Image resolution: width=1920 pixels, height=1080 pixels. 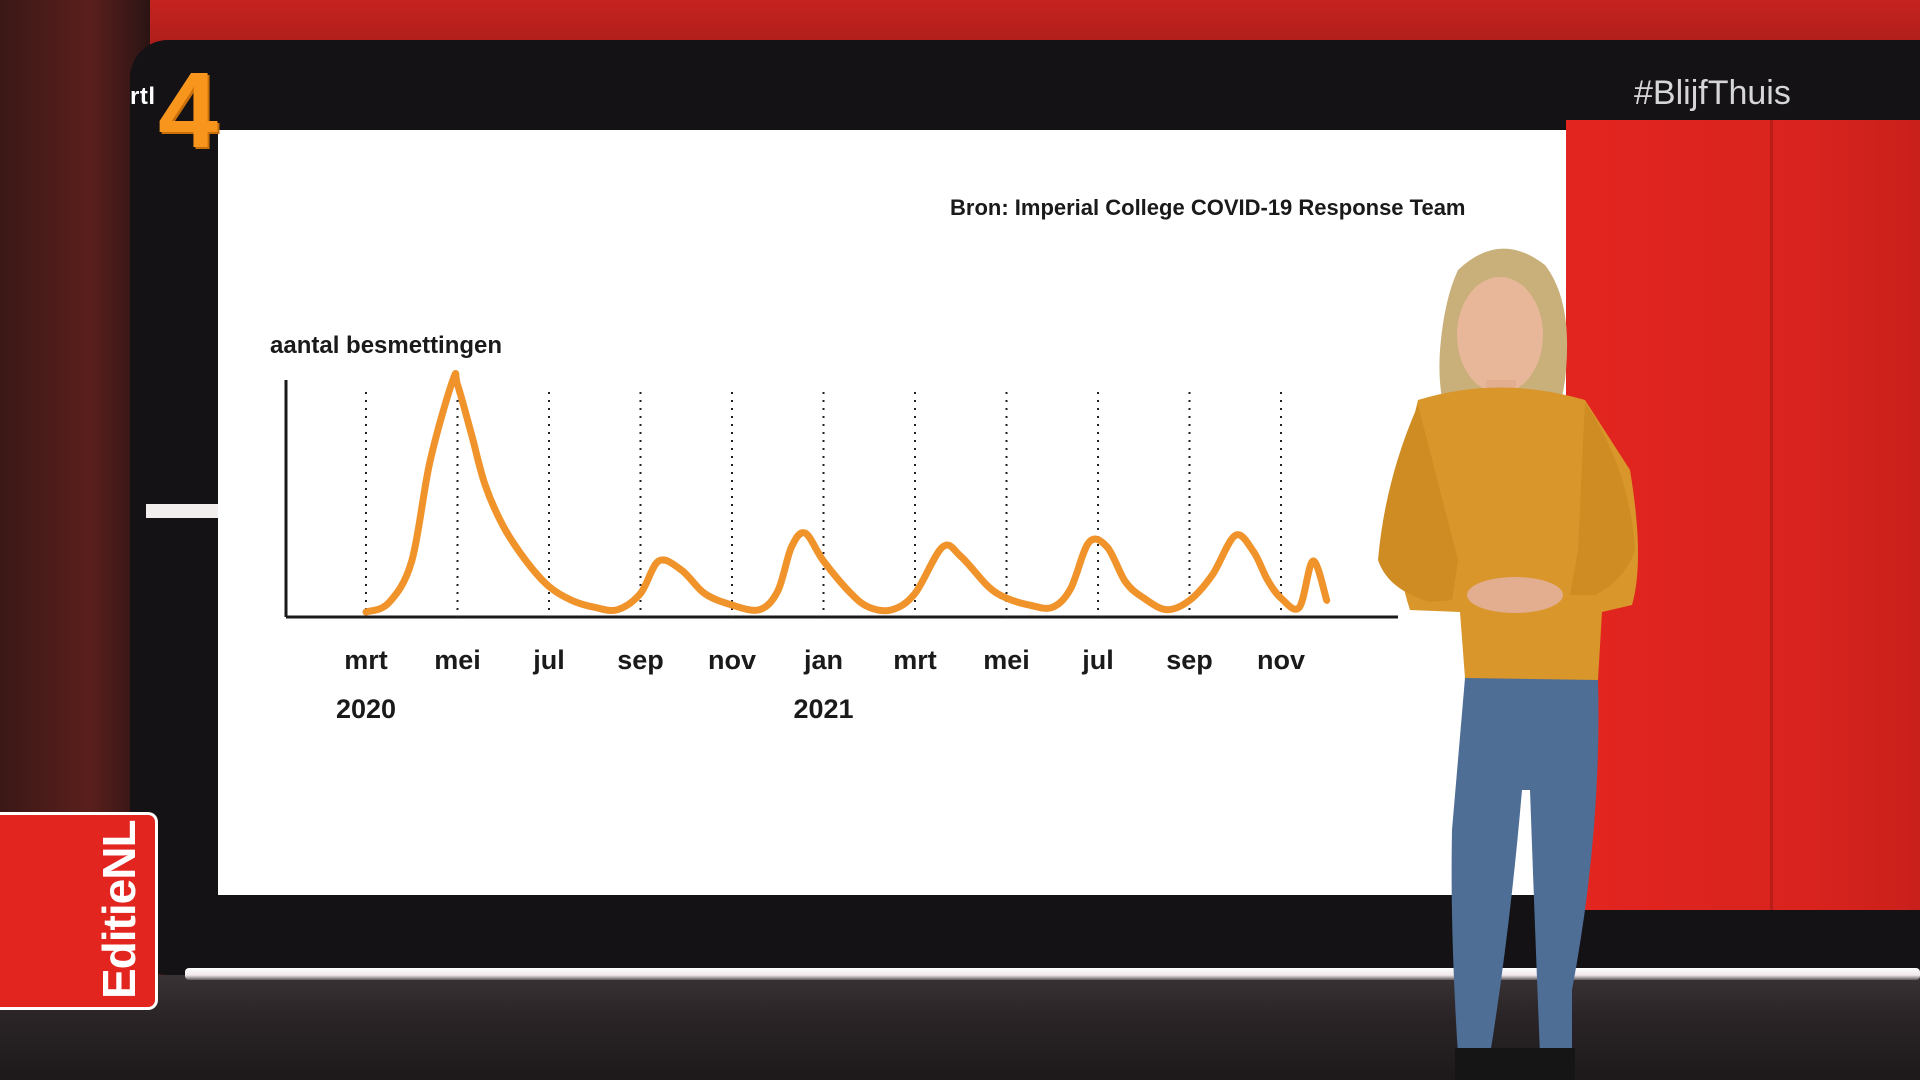 What do you see at coordinates (823, 504) in the screenshot?
I see `grid-lines` at bounding box center [823, 504].